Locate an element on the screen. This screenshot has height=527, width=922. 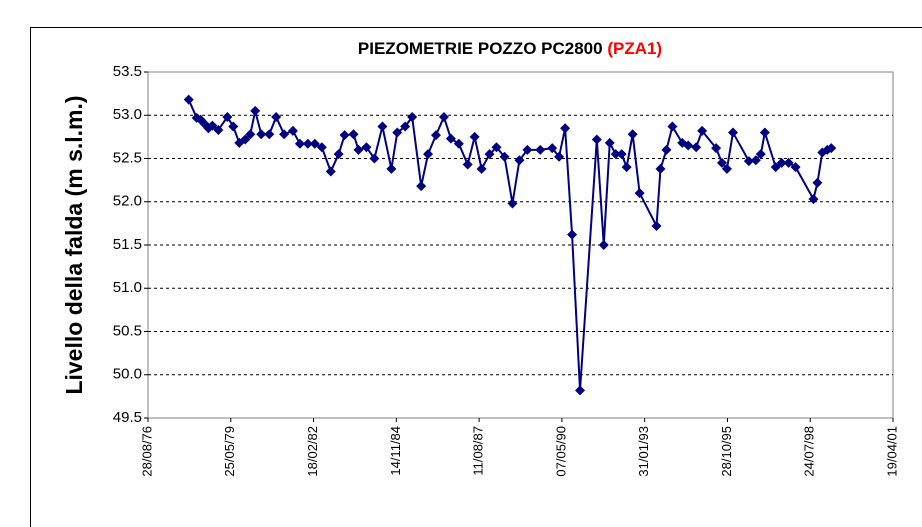
x-tick-label: 18/02/82 is located at coordinates (312, 451).